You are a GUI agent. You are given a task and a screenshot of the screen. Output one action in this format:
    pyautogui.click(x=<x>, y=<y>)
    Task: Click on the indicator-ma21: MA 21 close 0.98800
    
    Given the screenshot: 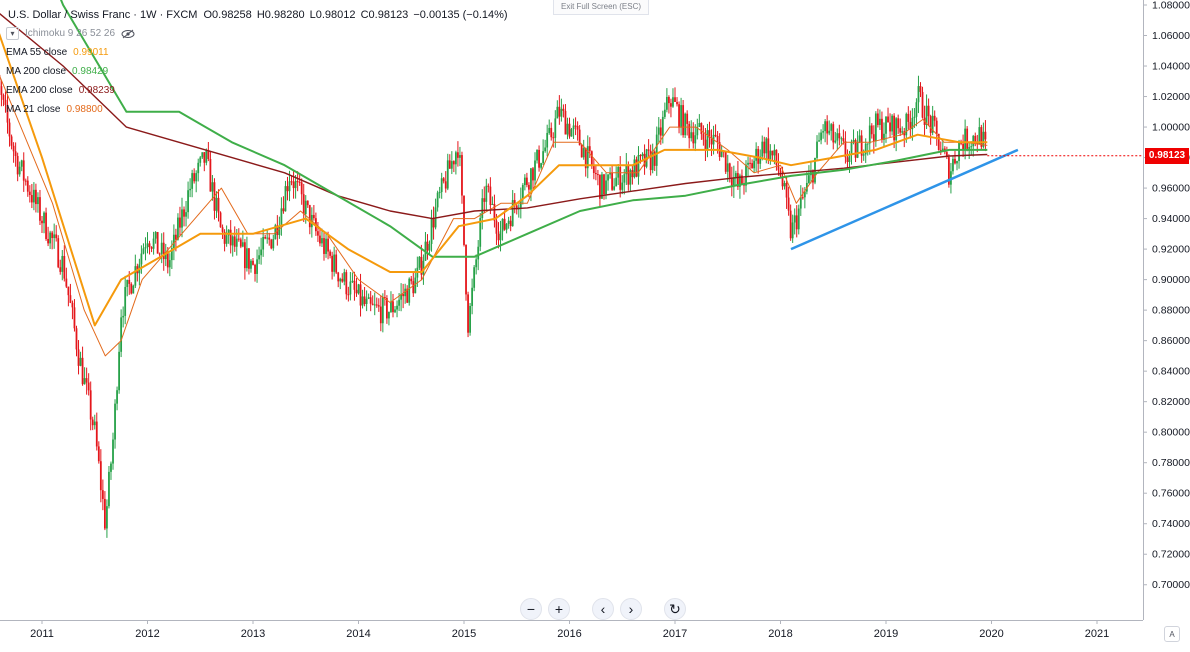 What is the action you would take?
    pyautogui.click(x=70, y=109)
    